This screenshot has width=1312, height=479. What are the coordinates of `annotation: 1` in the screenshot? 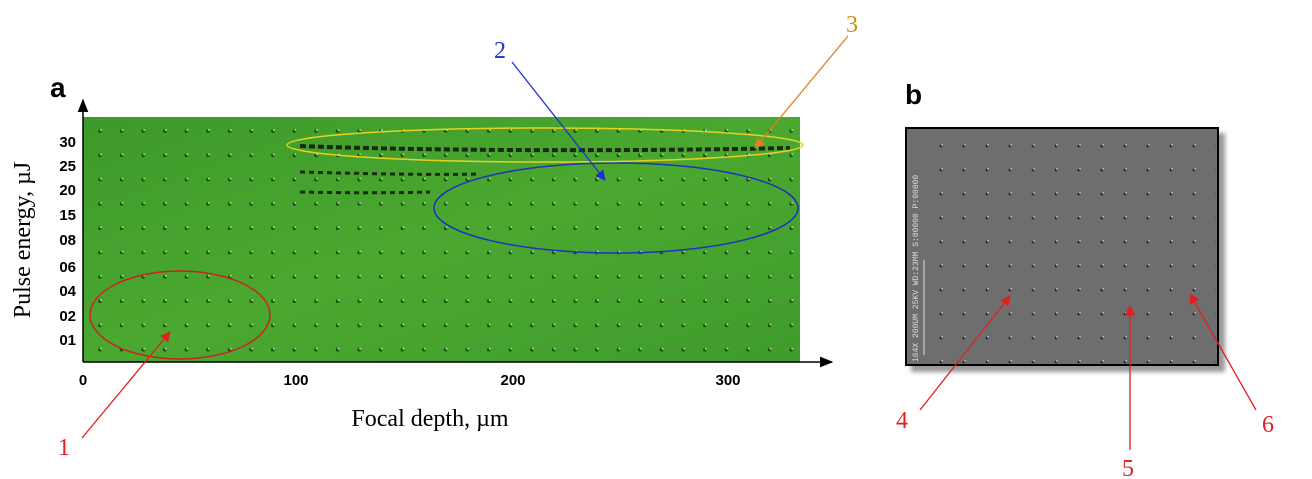 It's located at (64, 448).